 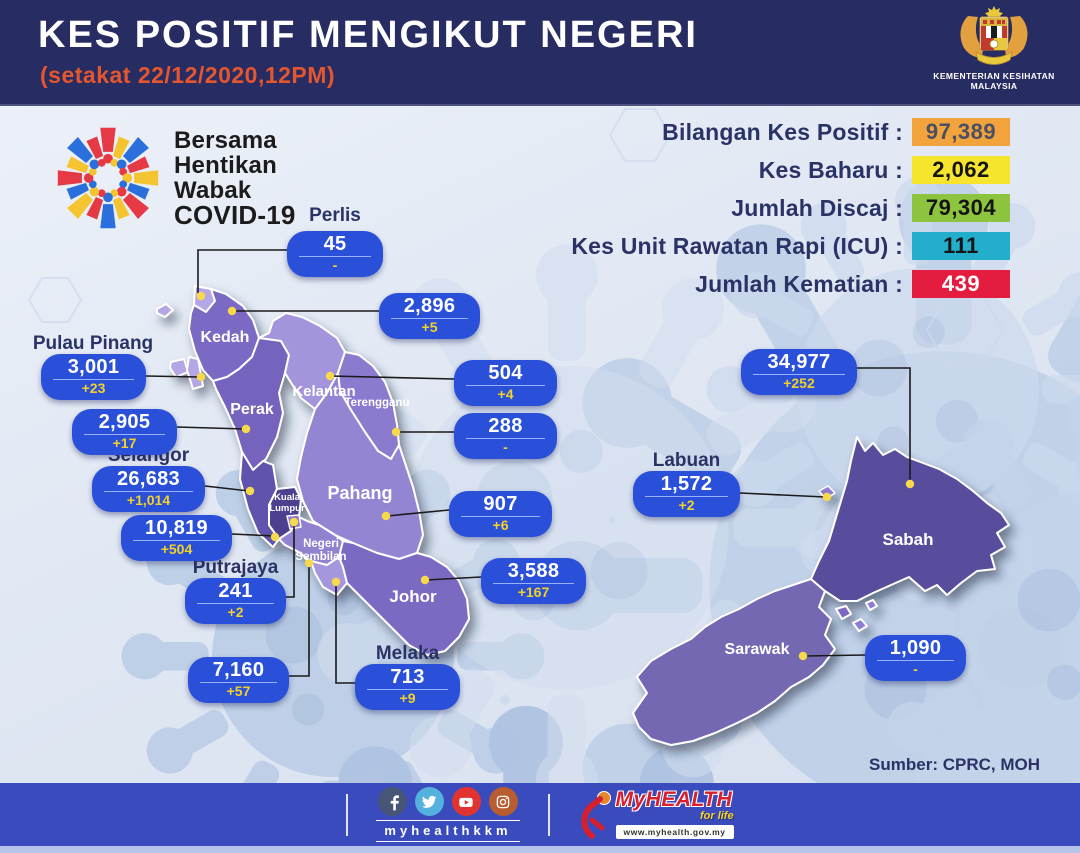 What do you see at coordinates (961, 246) in the screenshot?
I see `stat-value: 111` at bounding box center [961, 246].